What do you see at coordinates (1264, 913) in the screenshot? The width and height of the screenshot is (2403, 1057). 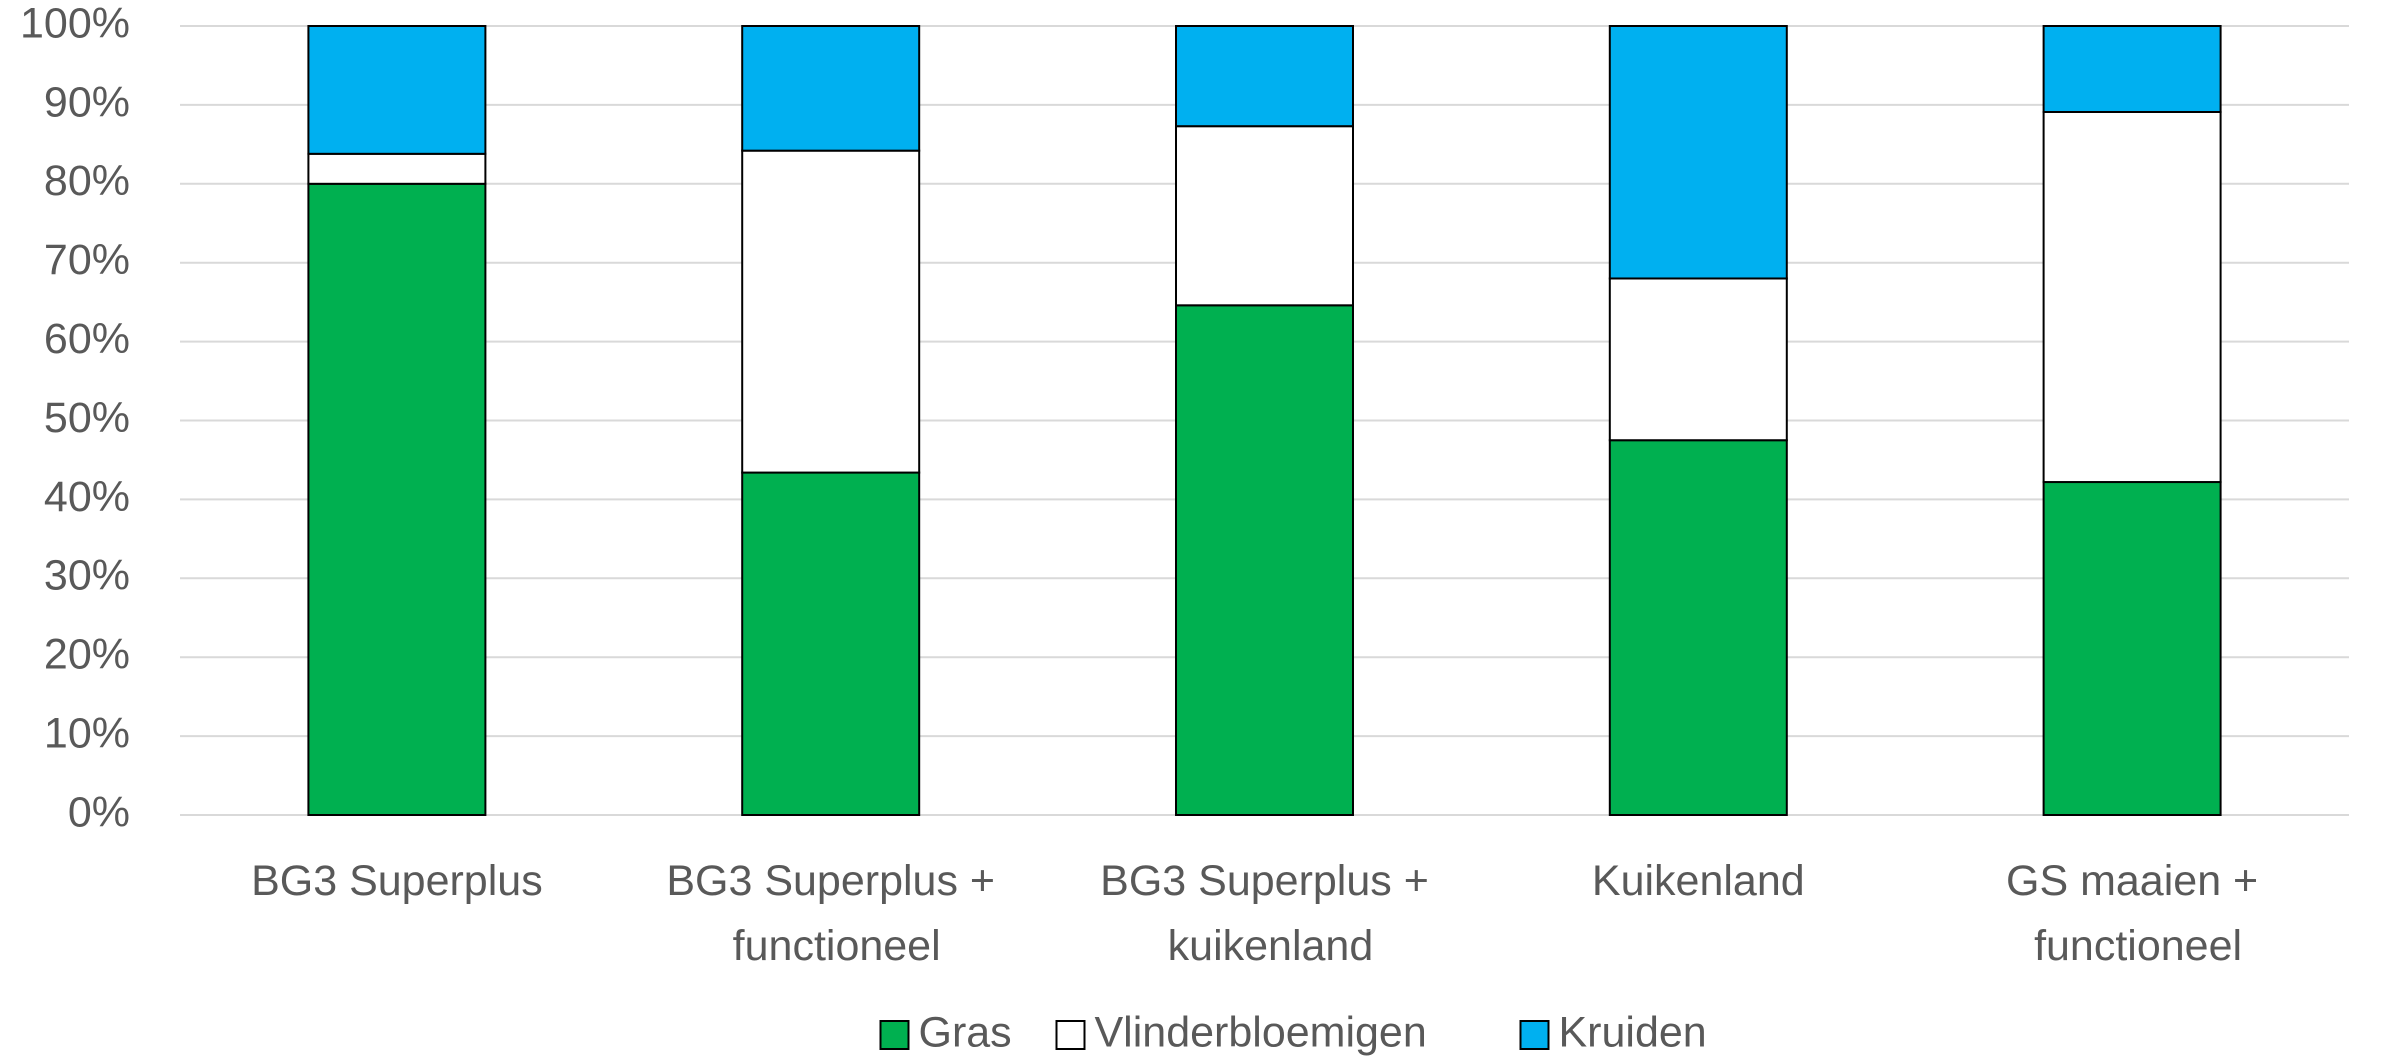 I see `x-tick-label: BG3 Superplus + kuikenland` at bounding box center [1264, 913].